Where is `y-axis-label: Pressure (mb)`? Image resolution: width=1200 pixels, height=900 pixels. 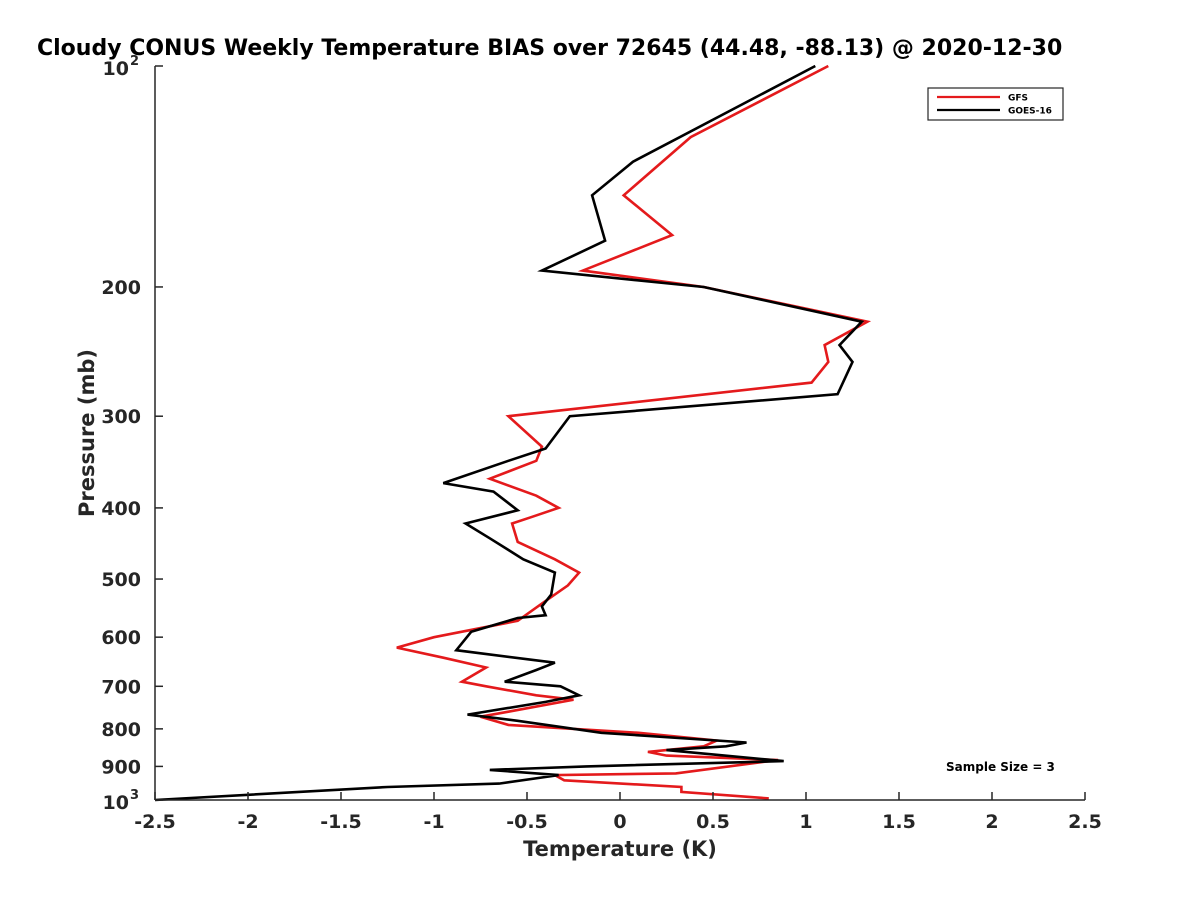
y-axis-label: Pressure (mb) is located at coordinates (87, 433).